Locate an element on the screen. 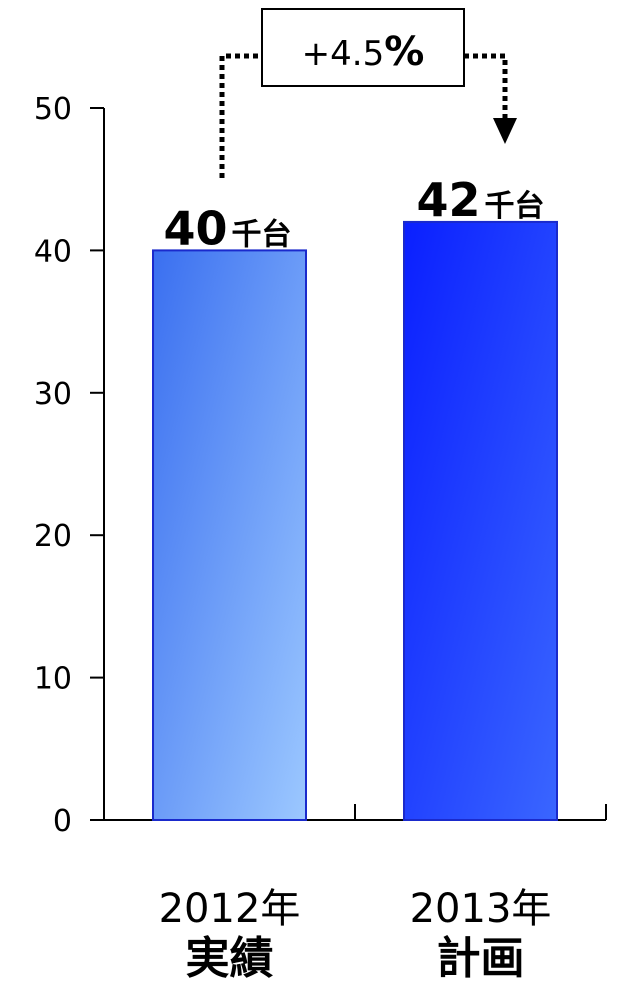 The width and height of the screenshot is (630, 990). growth-percent-sign: % is located at coordinates (404, 52).